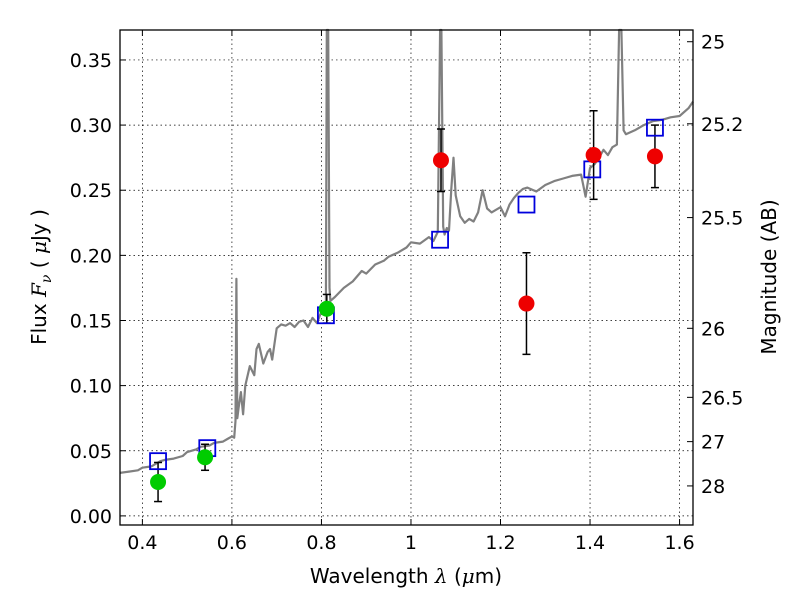  What do you see at coordinates (713, 329) in the screenshot?
I see `magnitude-tick-label: 26` at bounding box center [713, 329].